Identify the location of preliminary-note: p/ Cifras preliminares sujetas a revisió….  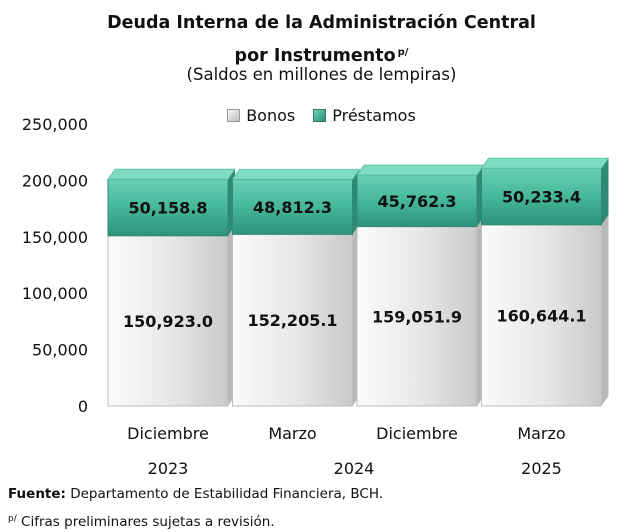
(141, 520).